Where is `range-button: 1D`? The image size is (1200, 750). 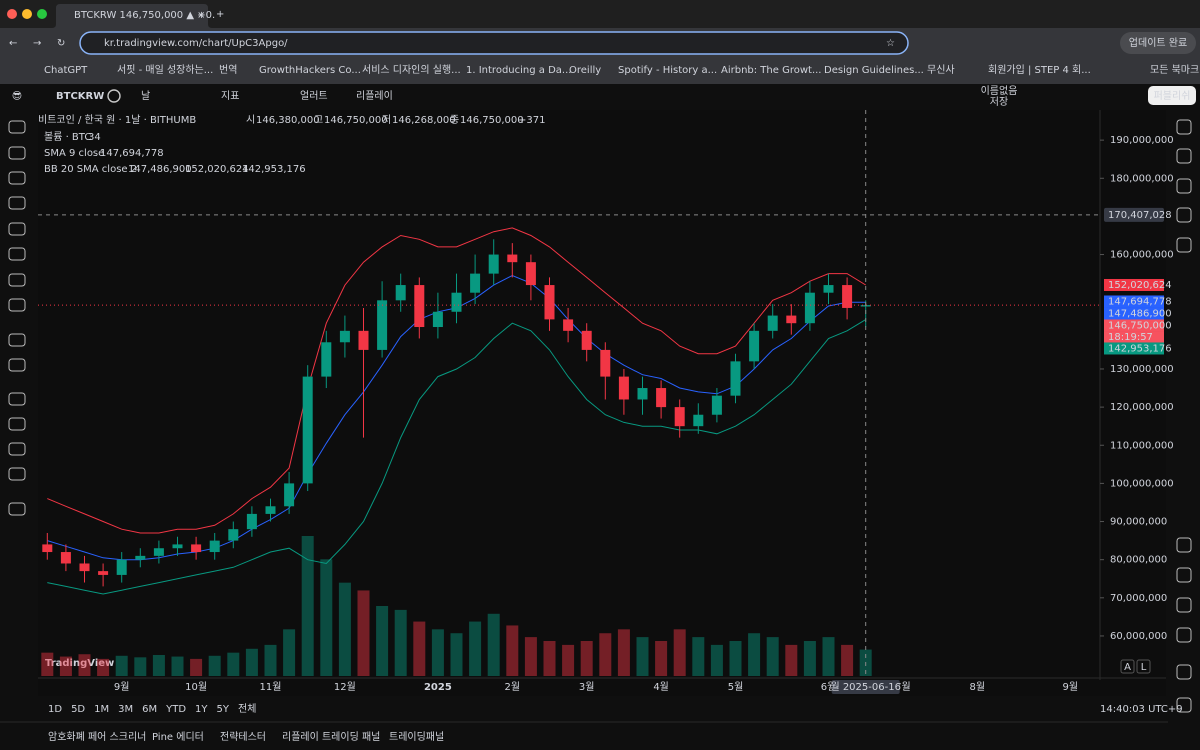 range-button: 1D is located at coordinates (55, 709).